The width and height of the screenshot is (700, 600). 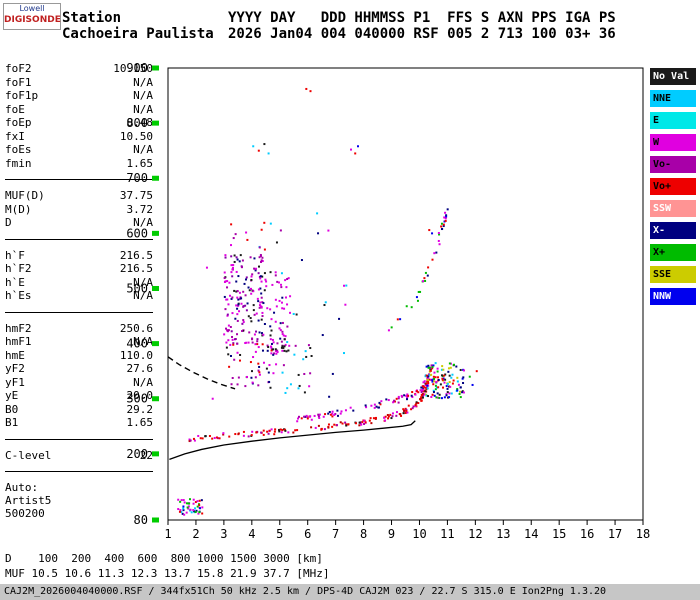 I want to click on echo-direction-legend: No Val NNE E W Vo- Vo+ SSW X- X+ SSE NNW, so click(x=673, y=189).